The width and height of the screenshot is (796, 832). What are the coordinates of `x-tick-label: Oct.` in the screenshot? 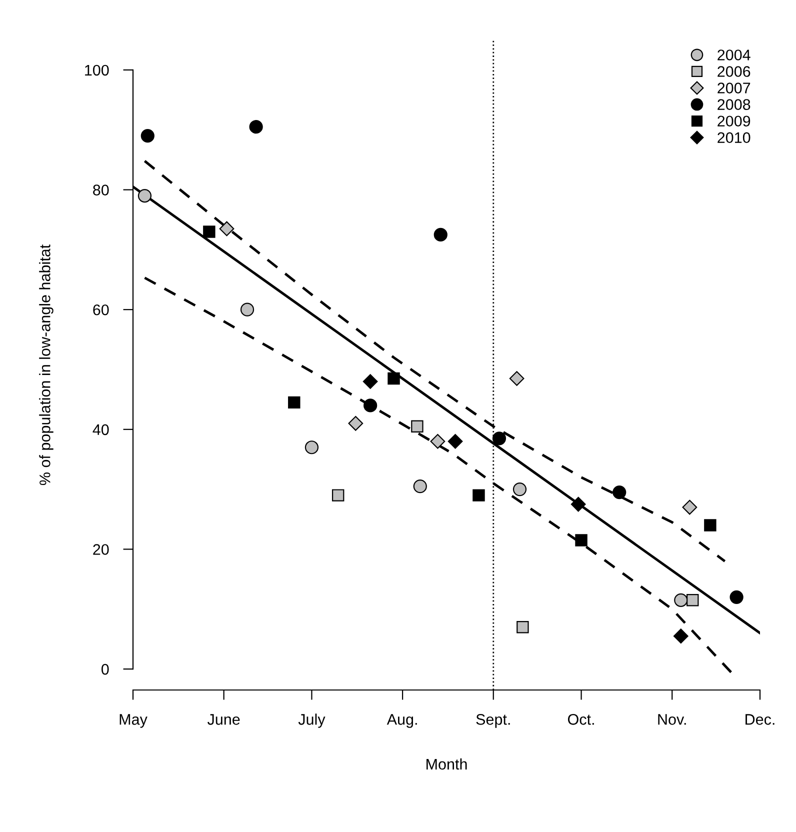 It's located at (581, 719).